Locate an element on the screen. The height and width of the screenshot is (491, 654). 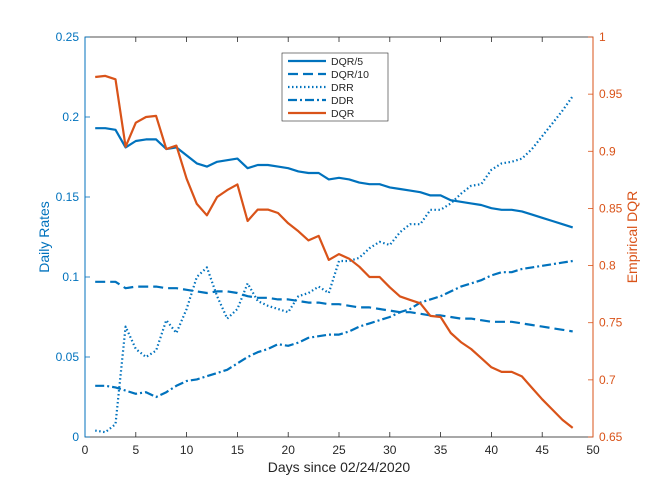
x-tick-label: 0 is located at coordinates (85, 450).